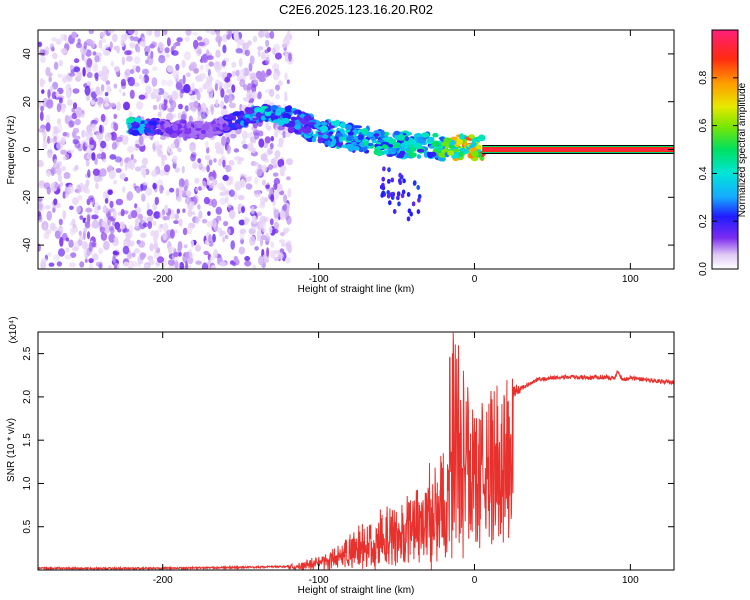 The width and height of the screenshot is (750, 600). I want to click on y-tick-label: 0.5, so click(27, 526).